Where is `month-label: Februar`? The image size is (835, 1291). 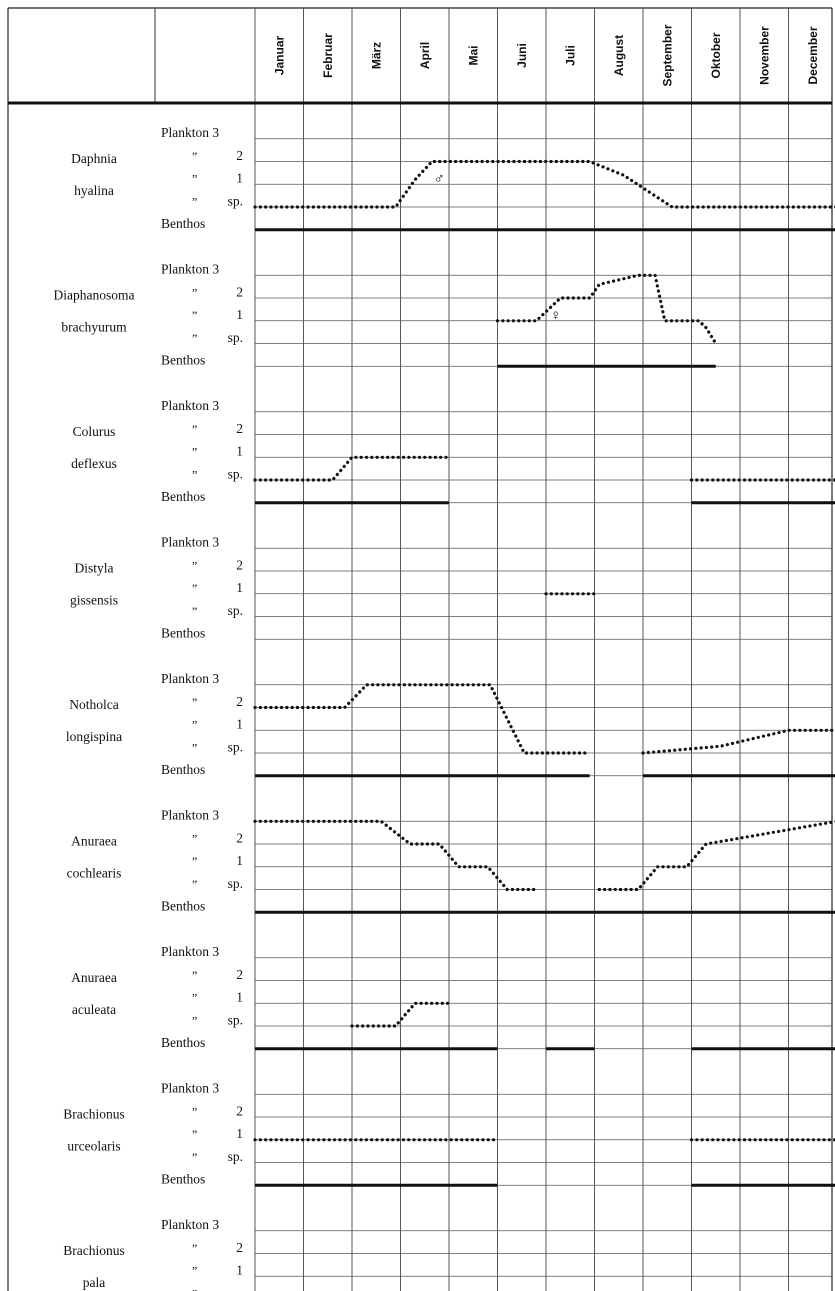 month-label: Februar is located at coordinates (328, 55).